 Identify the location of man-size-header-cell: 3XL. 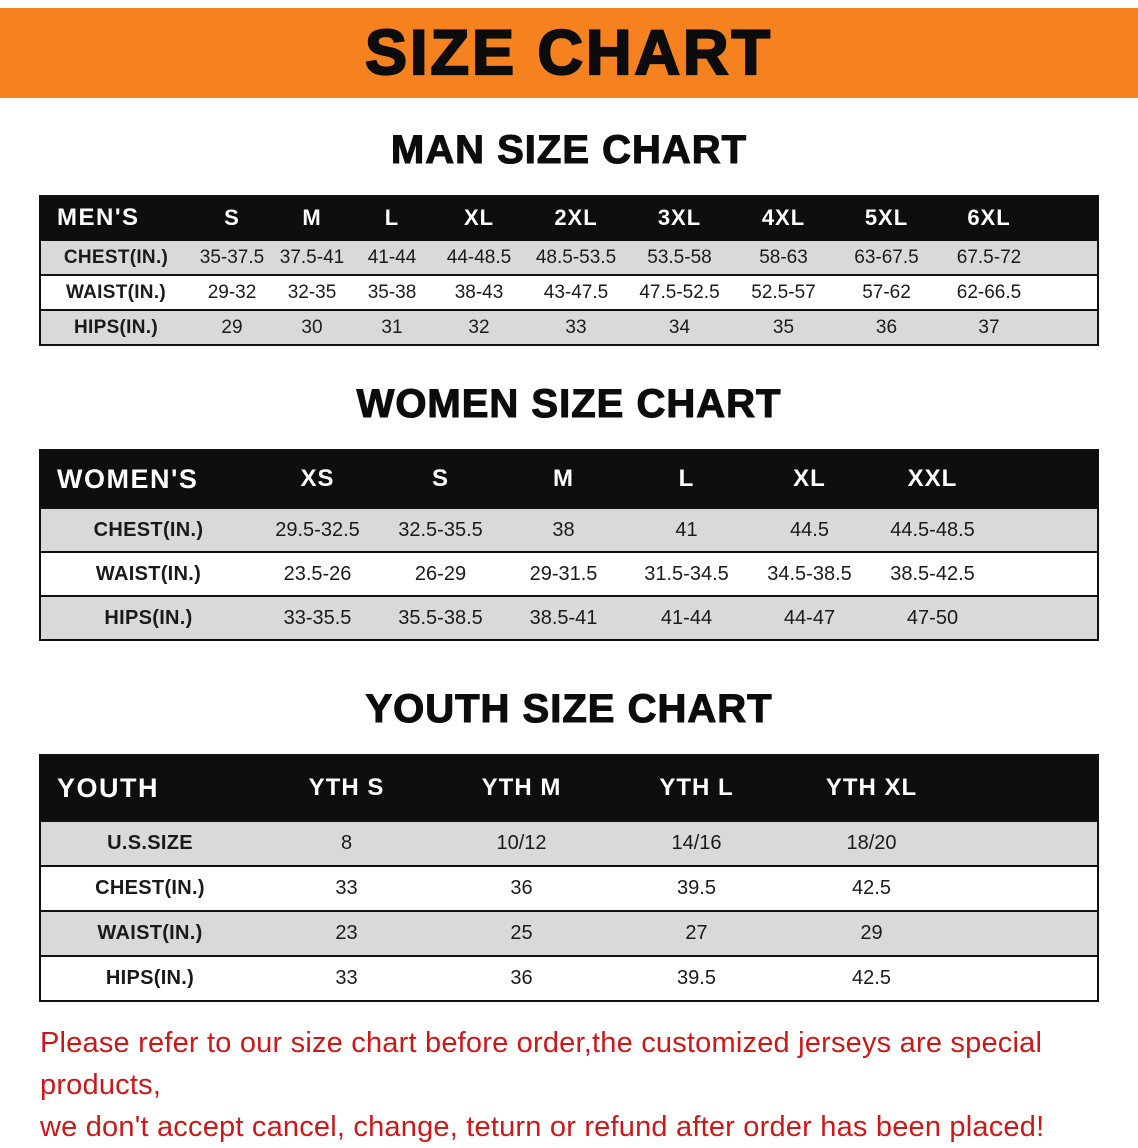
(679, 217).